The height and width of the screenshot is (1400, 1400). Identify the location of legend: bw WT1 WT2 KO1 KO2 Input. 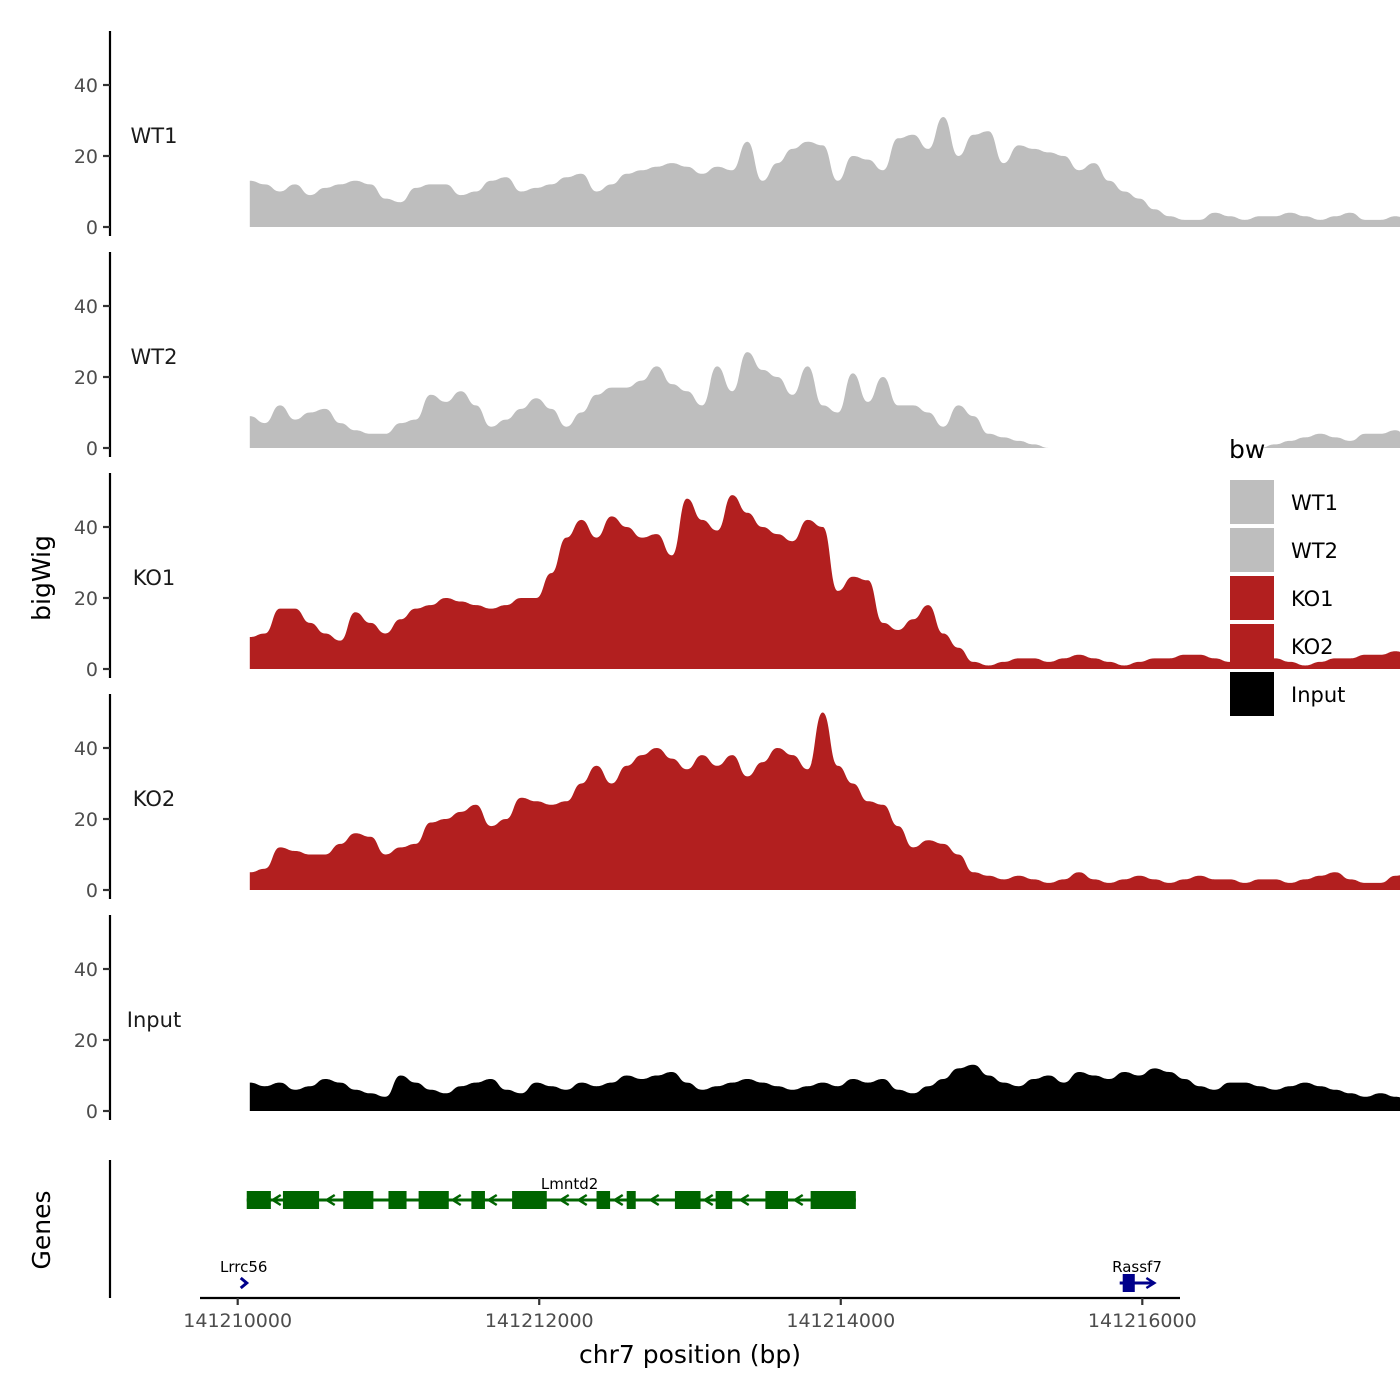
(1287, 575).